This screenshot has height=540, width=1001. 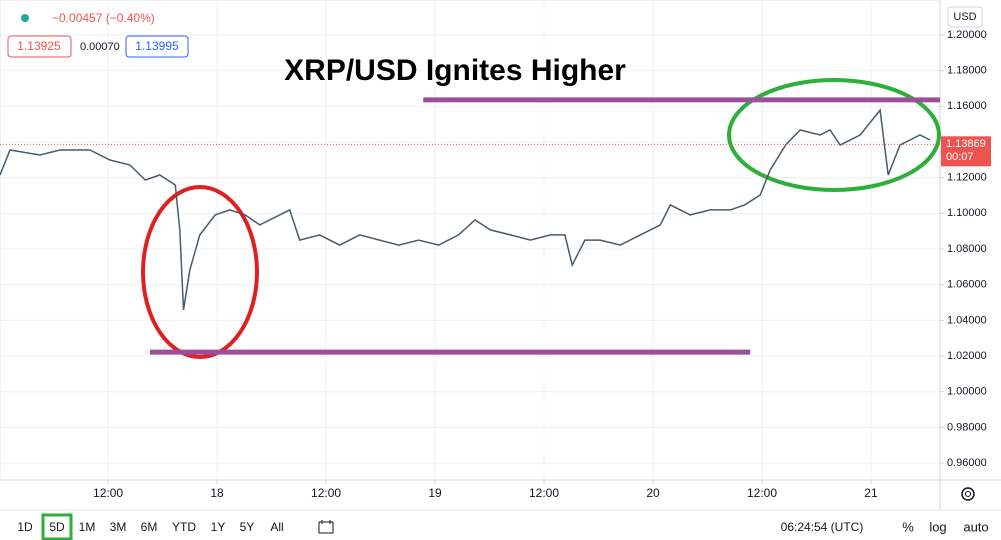 What do you see at coordinates (455, 70) in the screenshot?
I see `chart-title: XRP/USD Ignites Higher` at bounding box center [455, 70].